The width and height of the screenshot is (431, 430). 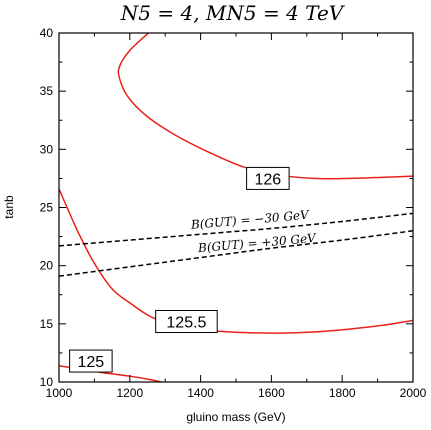 What do you see at coordinates (47, 266) in the screenshot?
I see `y-tick-label: 20` at bounding box center [47, 266].